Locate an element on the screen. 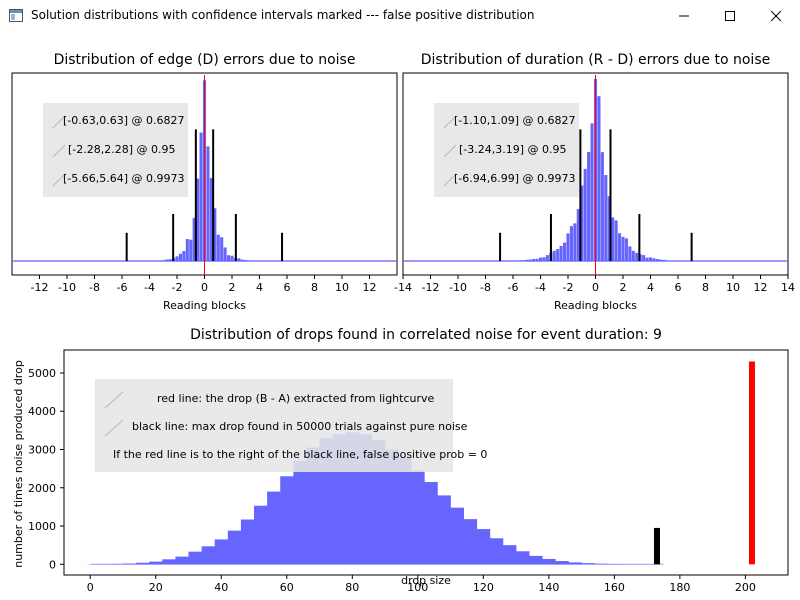 This screenshot has width=800, height=600. chart3-black-line is located at coordinates (656, 546).